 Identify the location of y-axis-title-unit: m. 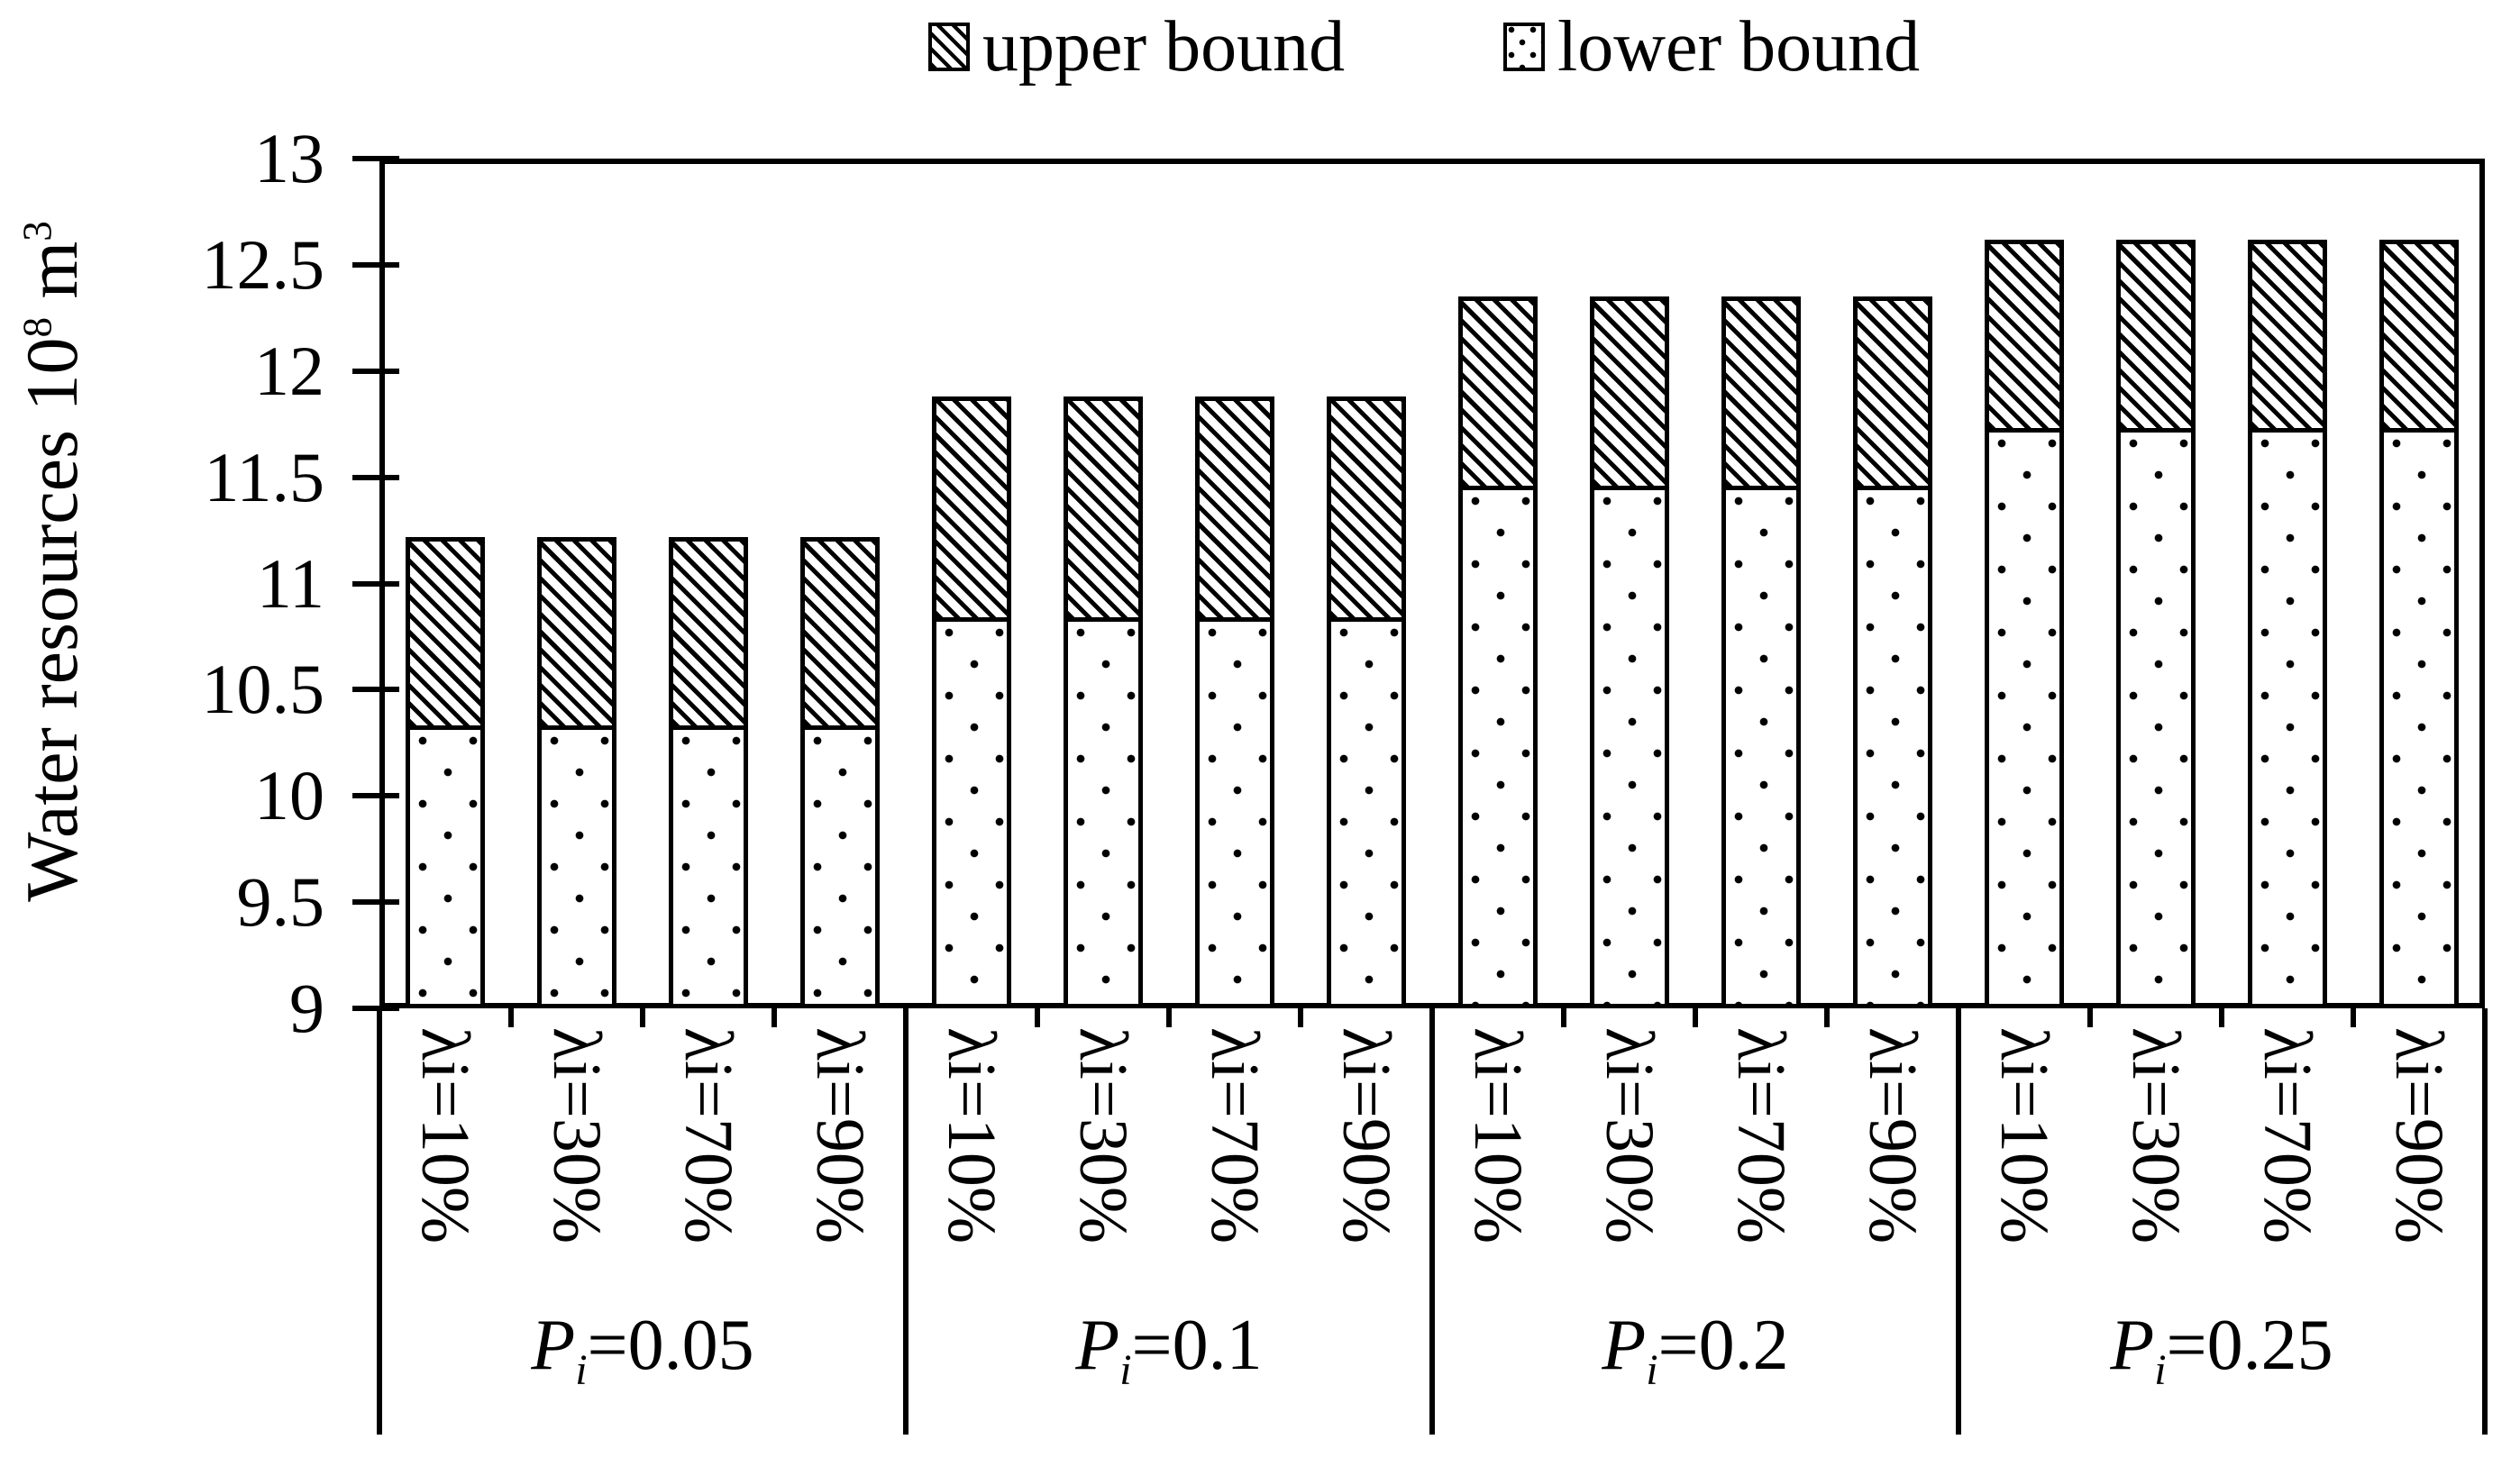
(52, 279).